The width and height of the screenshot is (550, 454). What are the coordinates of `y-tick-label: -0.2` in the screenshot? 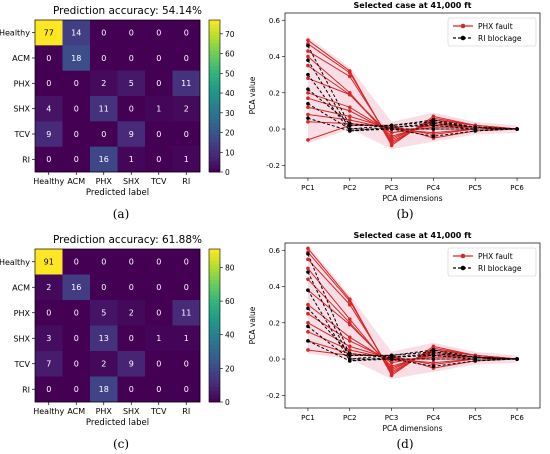 It's located at (273, 166).